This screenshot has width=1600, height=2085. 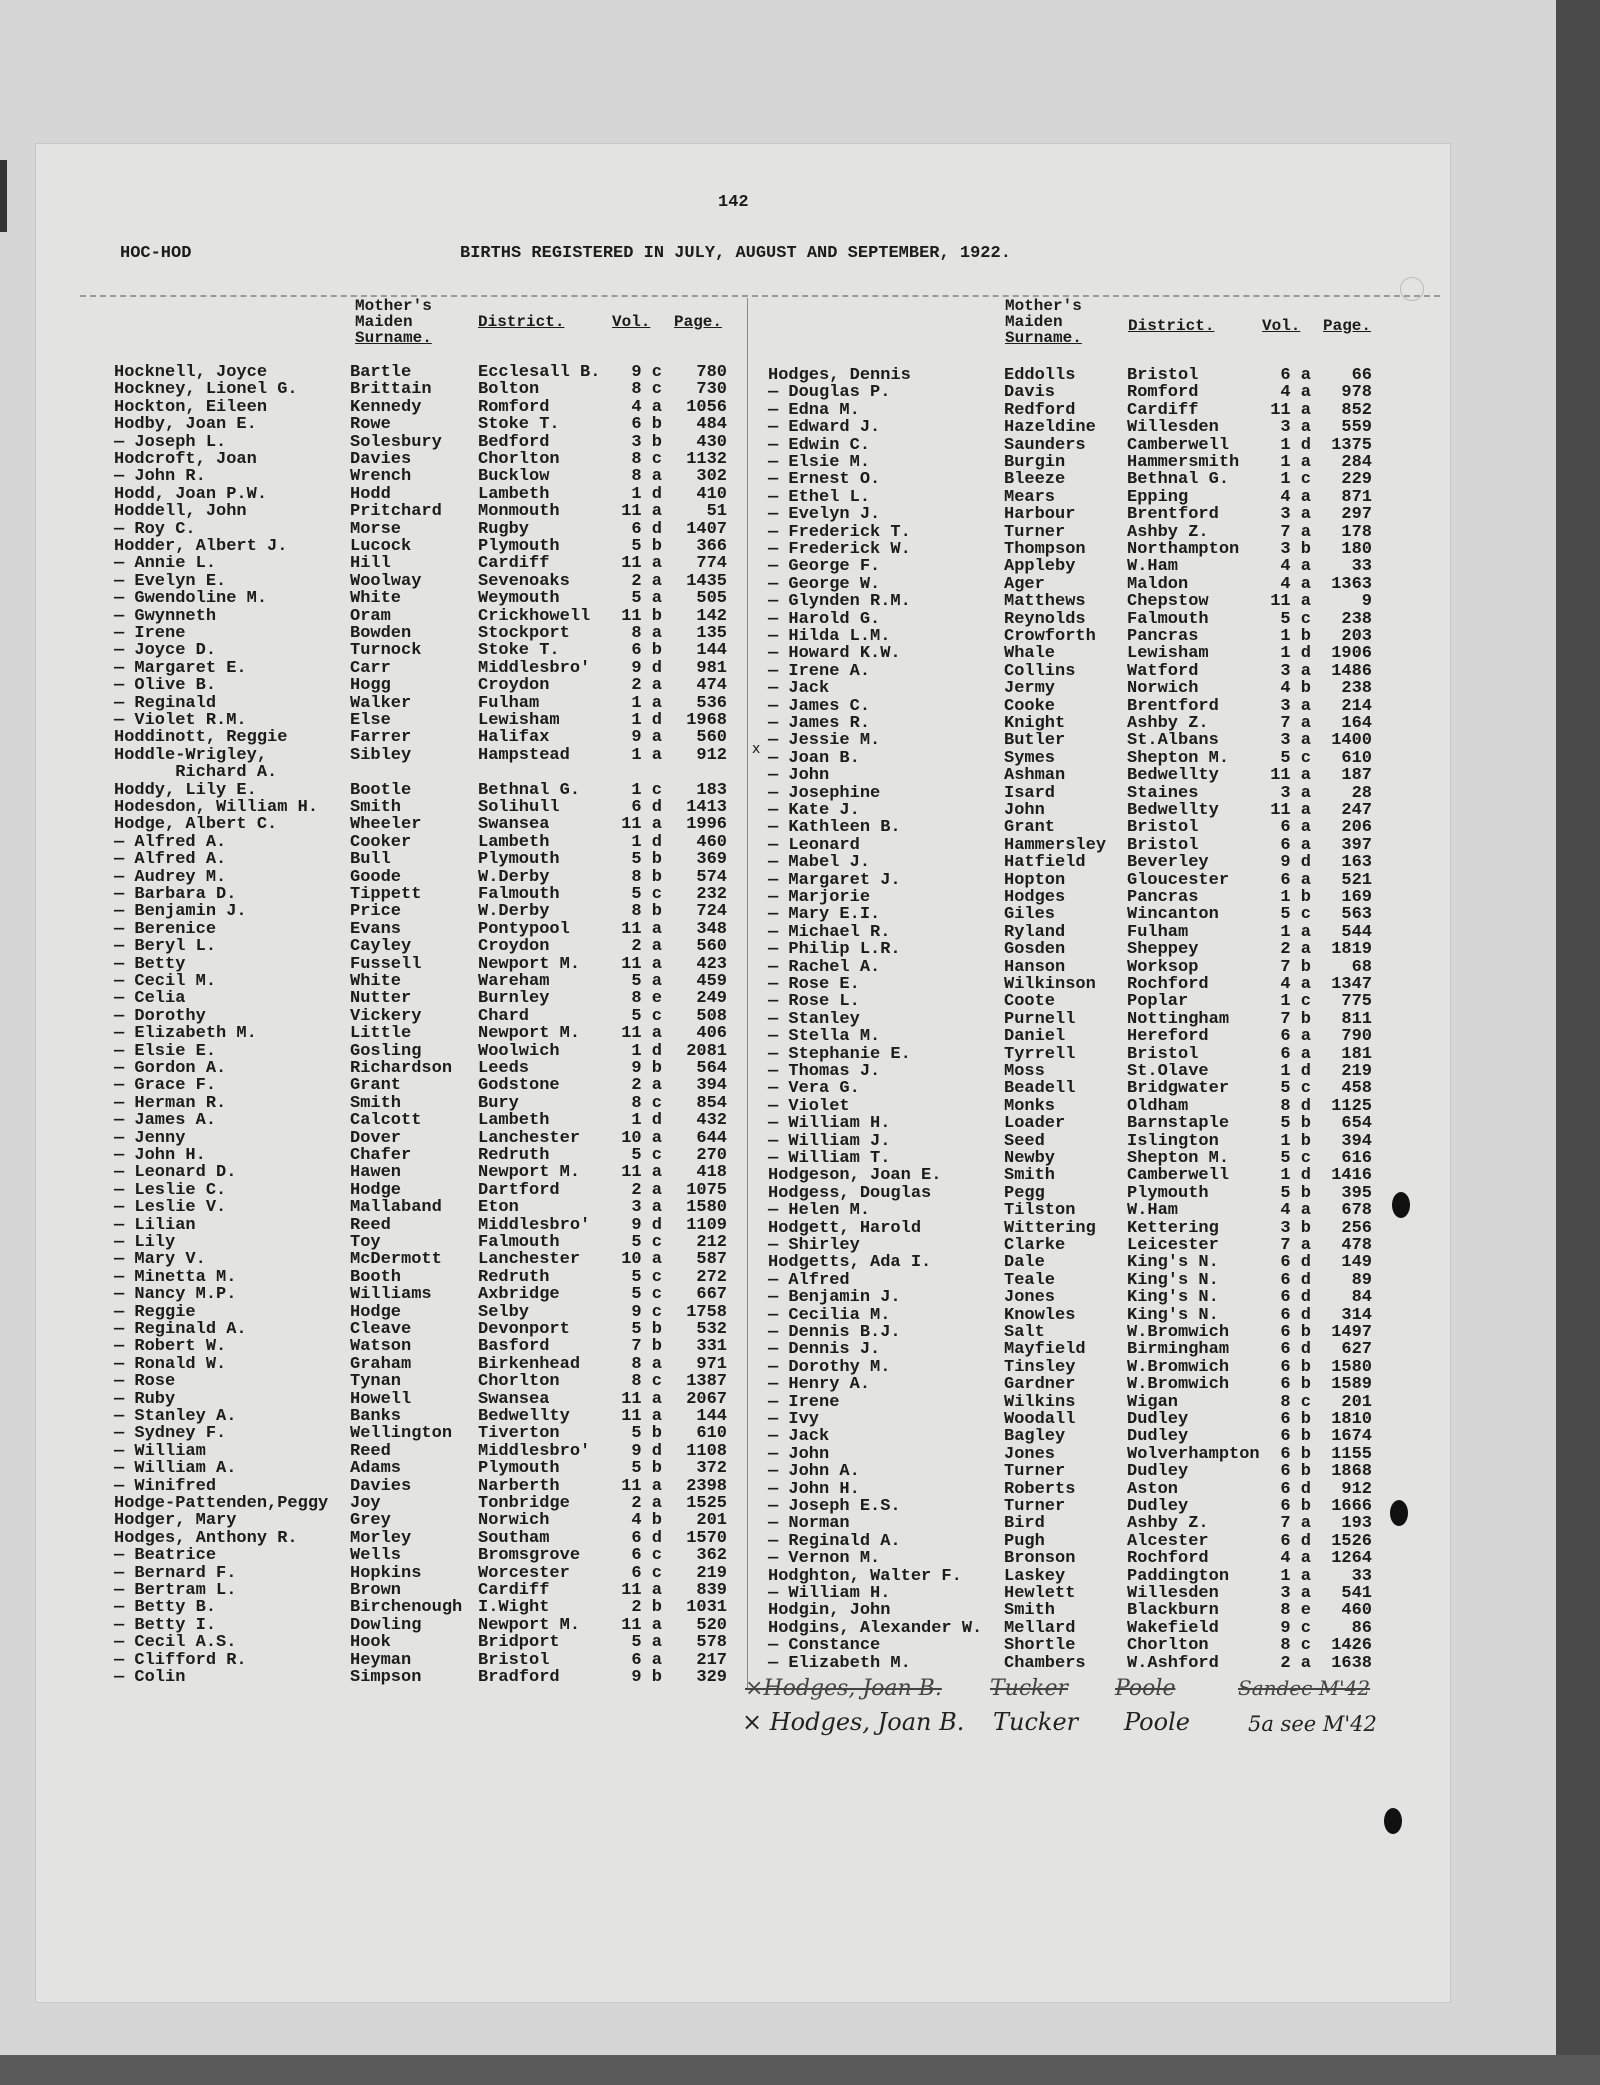 I want to click on entry-name: — Vernon M., so click(x=824, y=1559).